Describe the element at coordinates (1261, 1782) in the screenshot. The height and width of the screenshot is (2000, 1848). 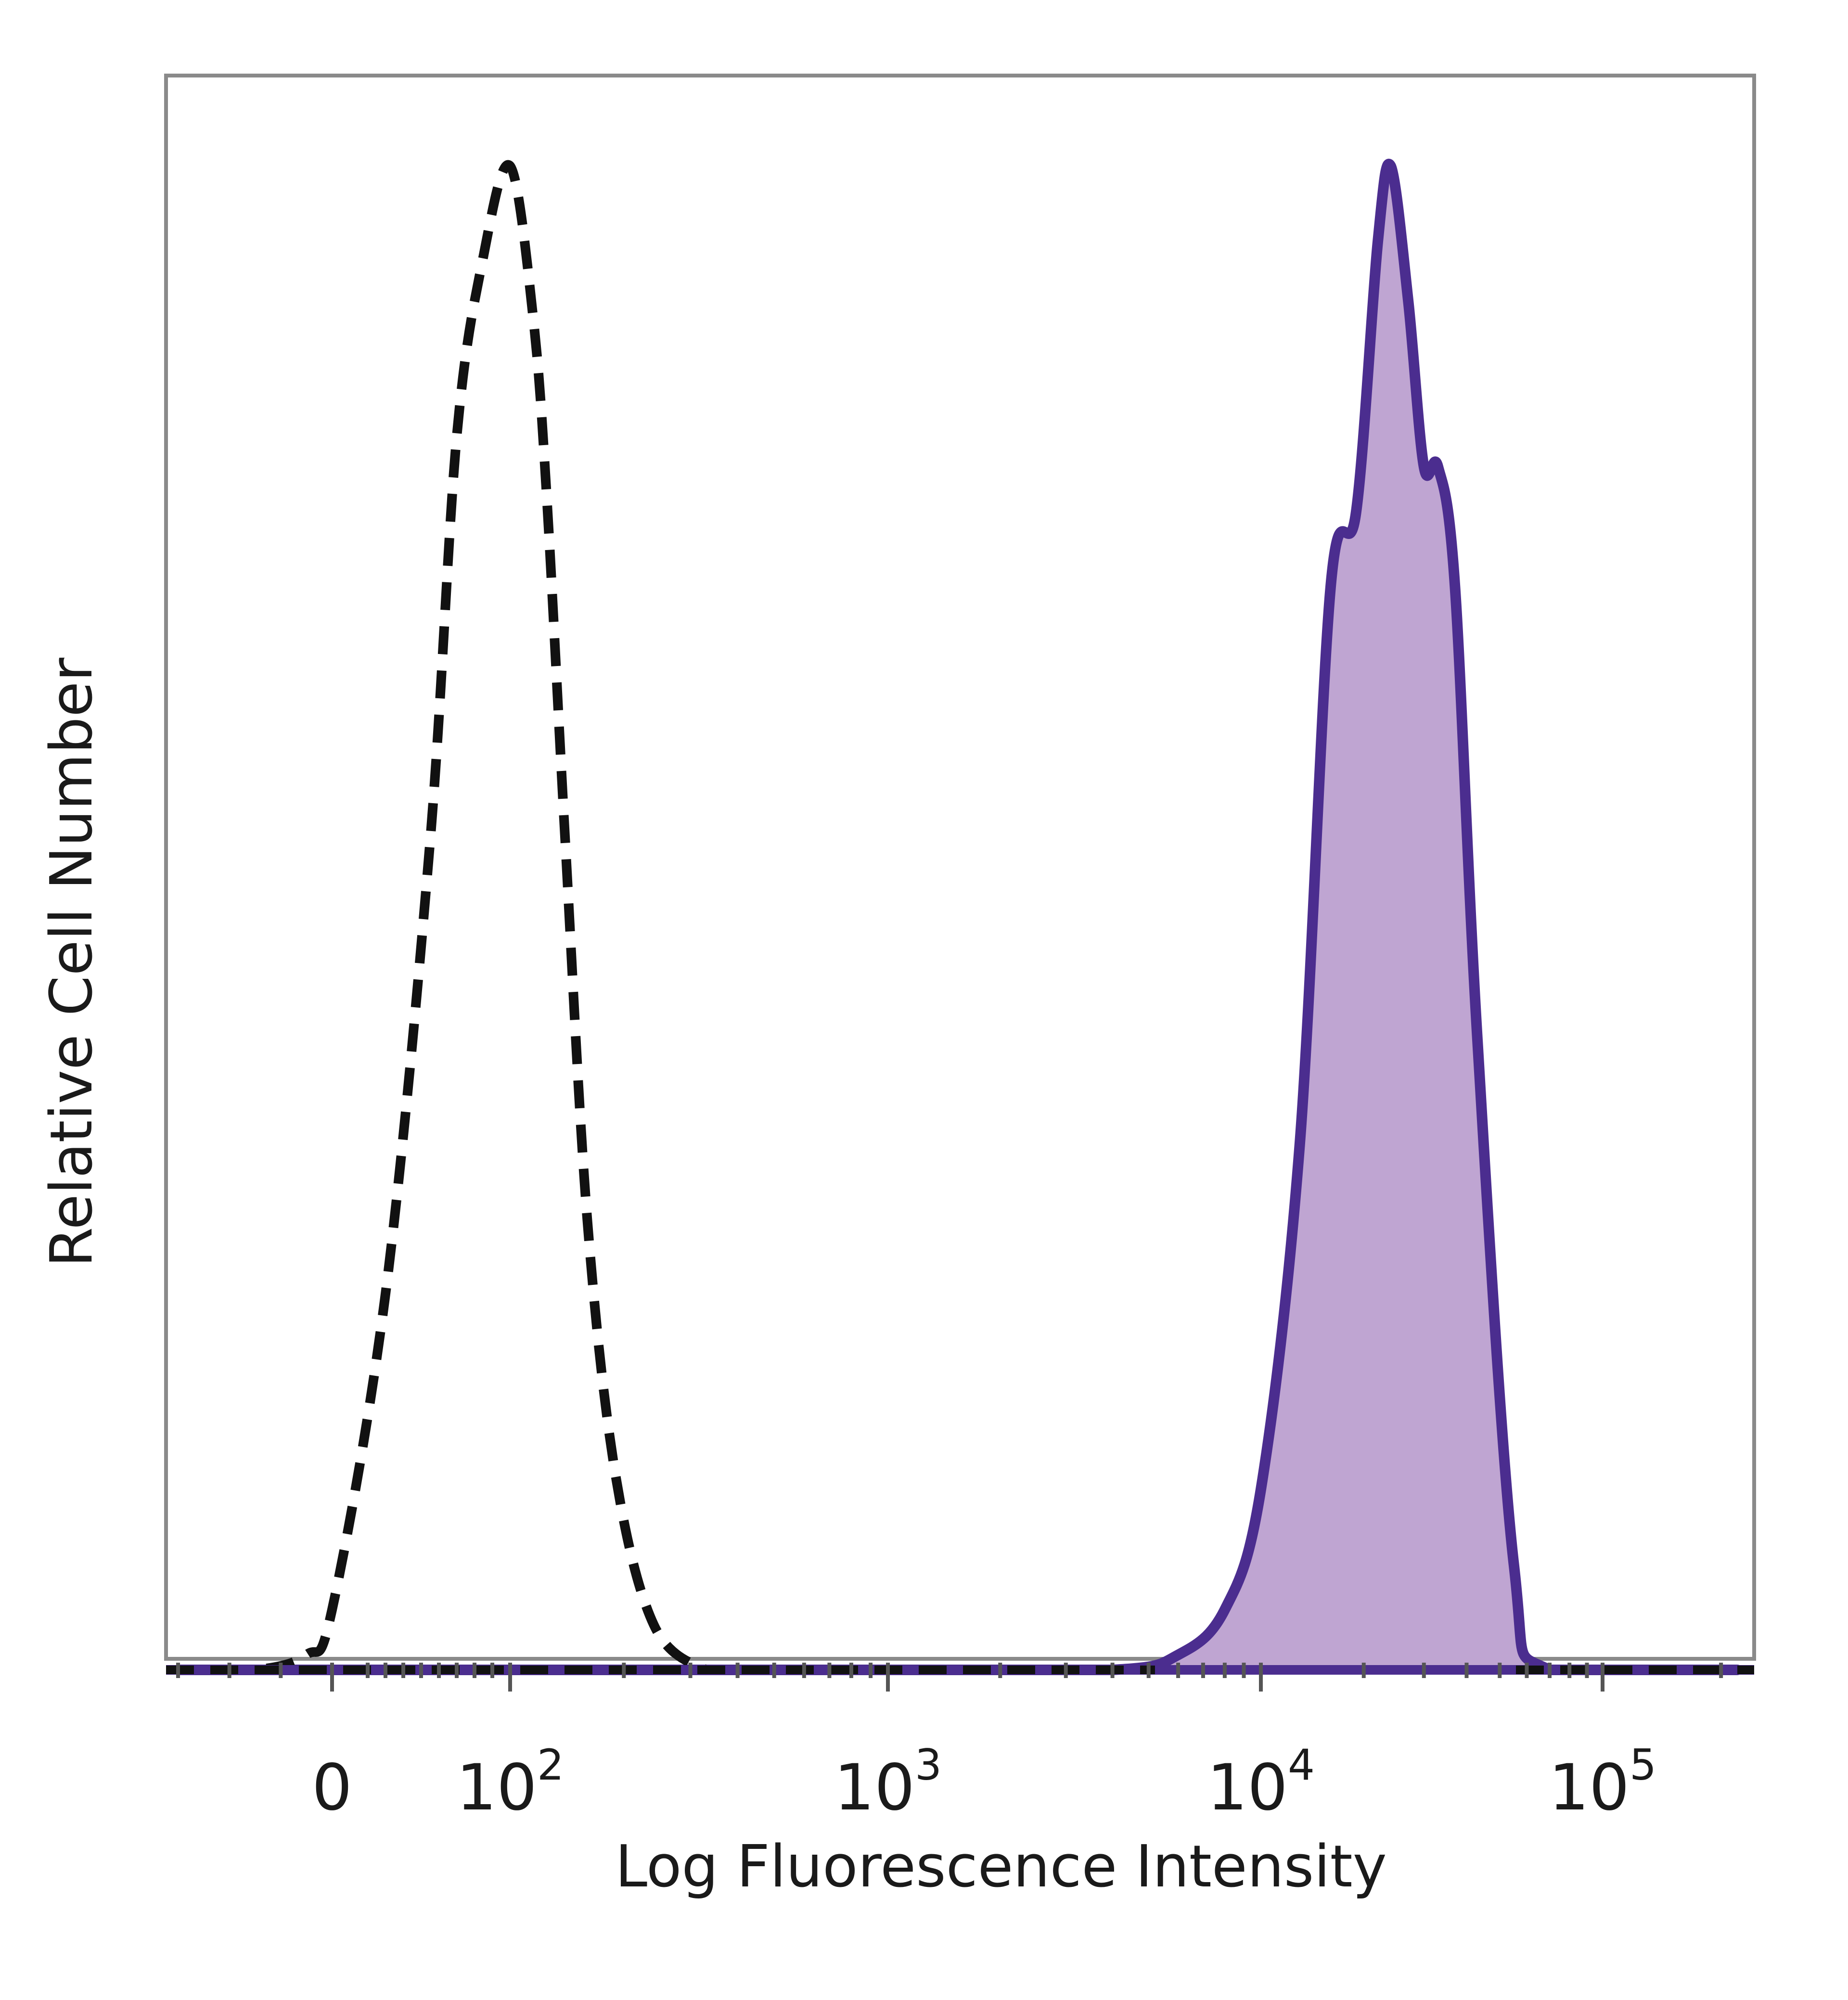
I see `x-tick-label: 10⁴` at that location.